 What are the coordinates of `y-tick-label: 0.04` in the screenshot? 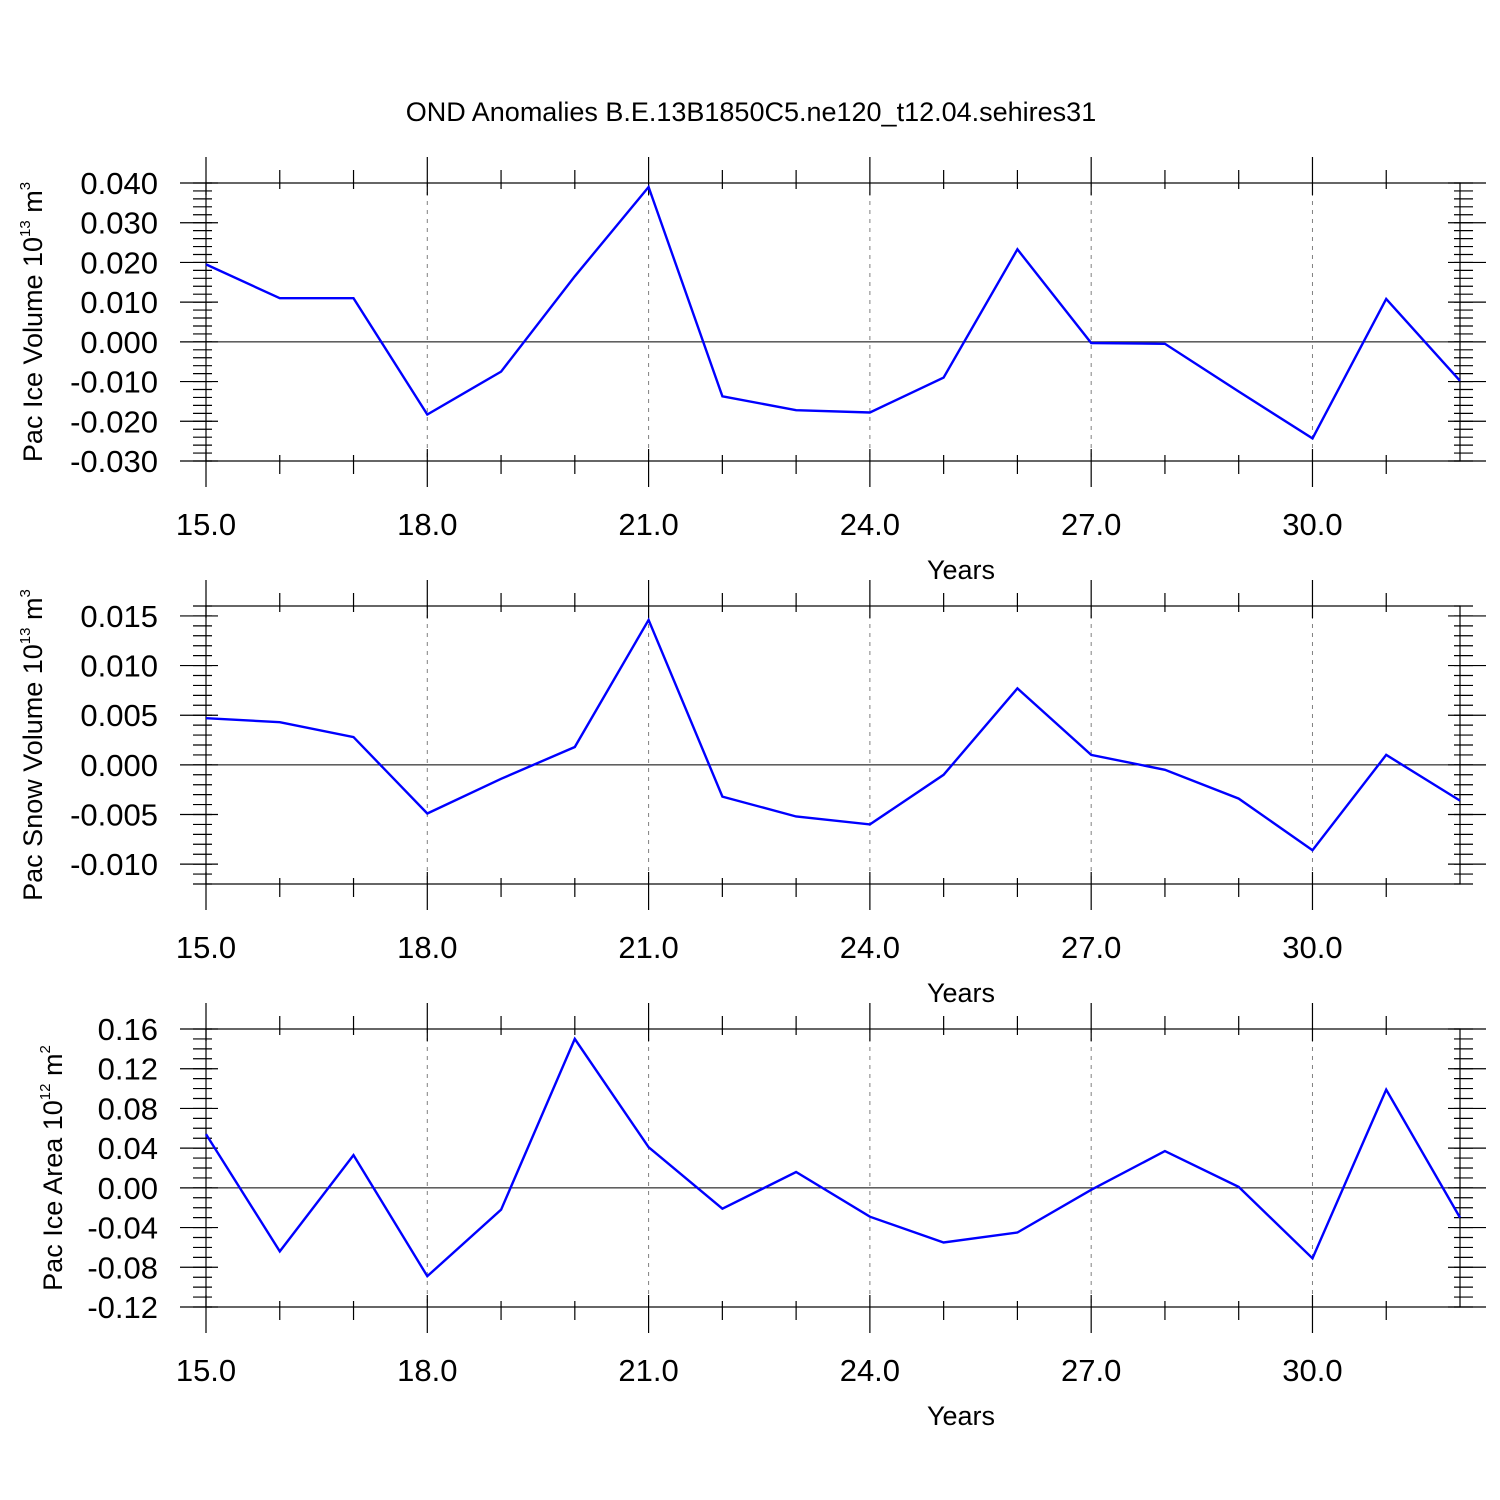 It's located at (128, 1148).